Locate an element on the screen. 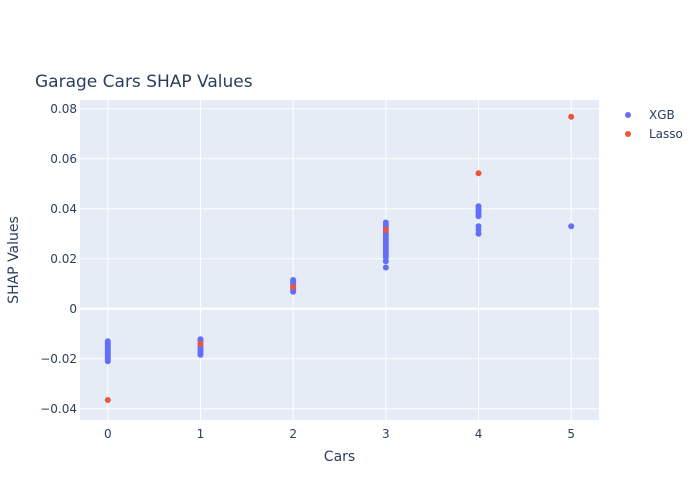 This screenshot has width=700, height=500. x-tick-labels: 0 1 2 3 4 5 is located at coordinates (339, 434).